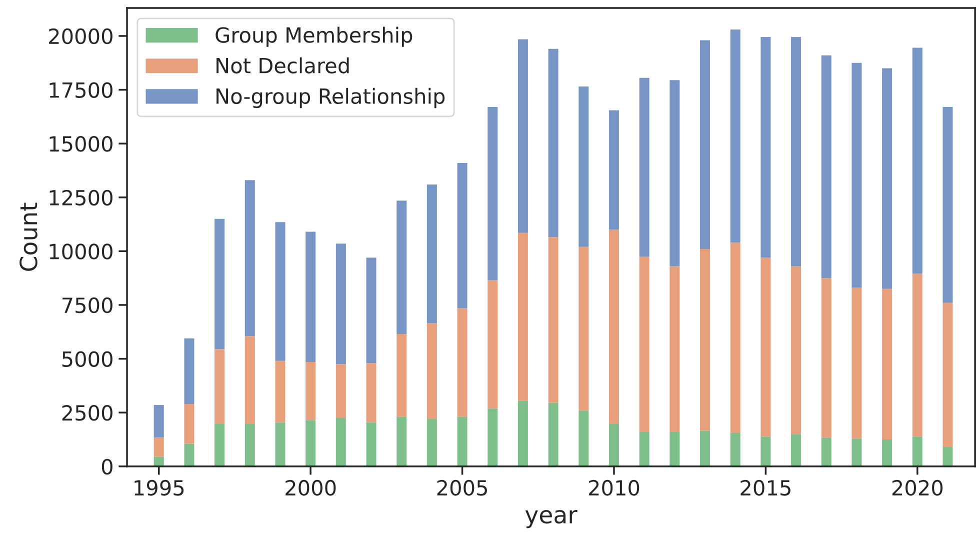 The image size is (977, 533). Describe the element at coordinates (29, 236) in the screenshot. I see `y-axis-title: Count` at that location.